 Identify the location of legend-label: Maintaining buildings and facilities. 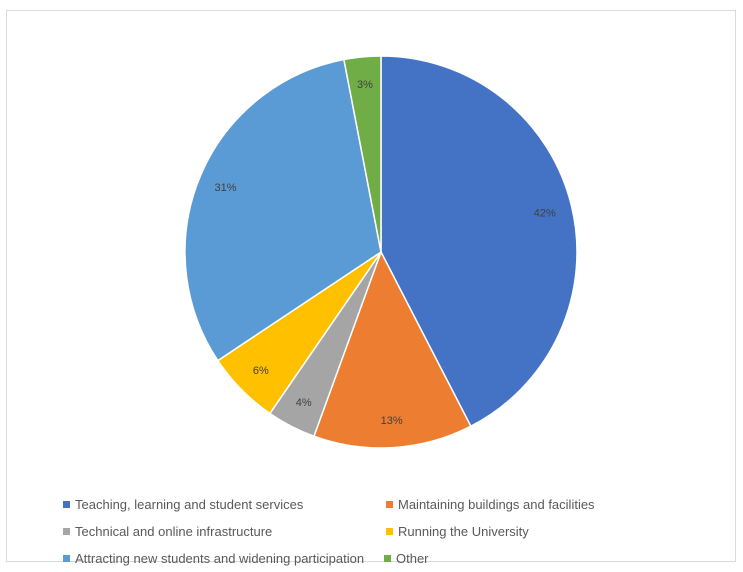
(496, 504).